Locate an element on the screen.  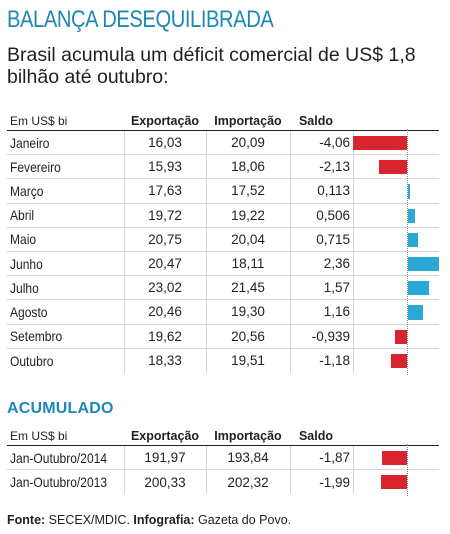
exportacao-value: 20,46 is located at coordinates (165, 312).